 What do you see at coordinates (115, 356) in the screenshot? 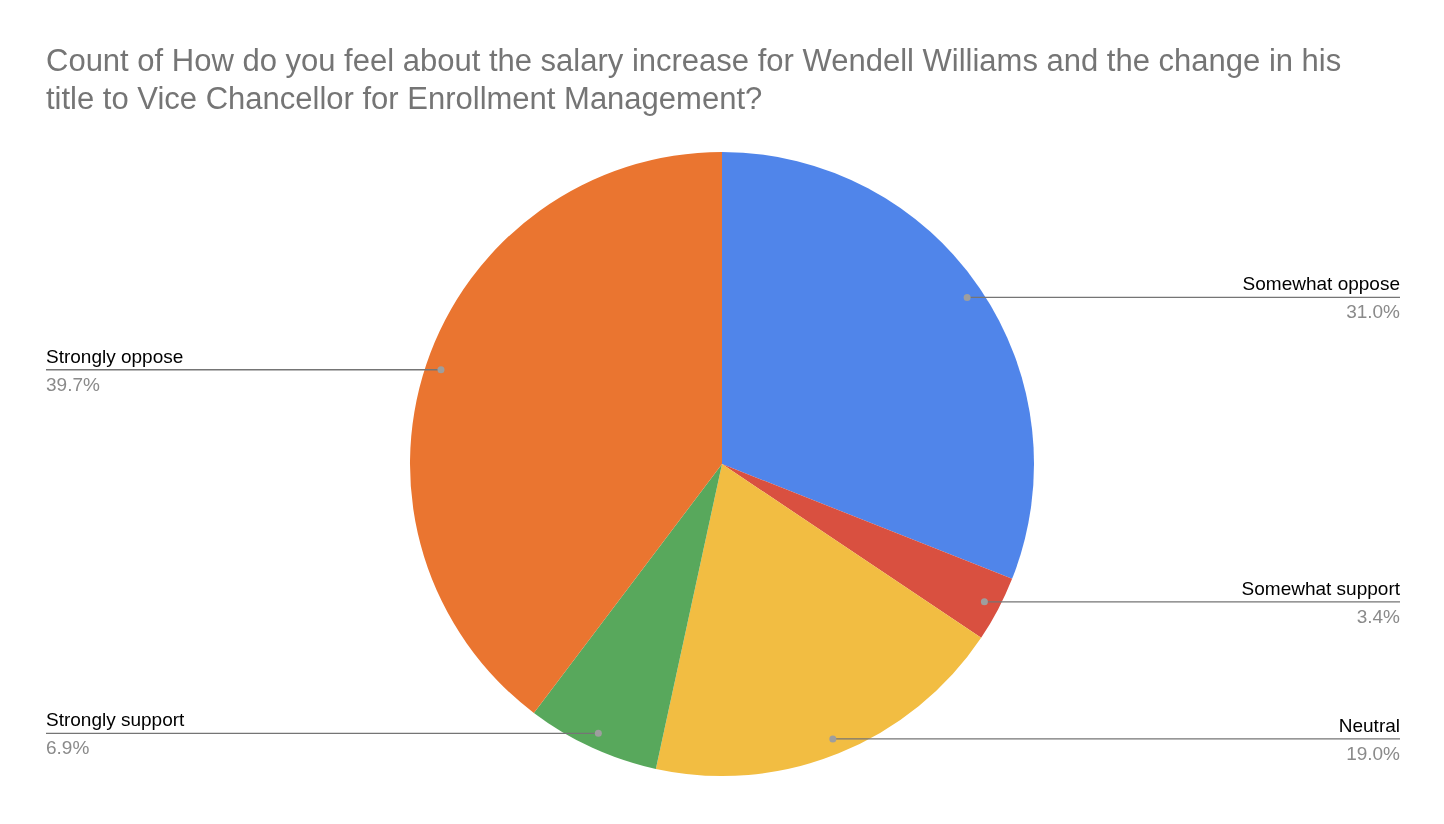
I see `slice-label: Strongly oppose` at bounding box center [115, 356].